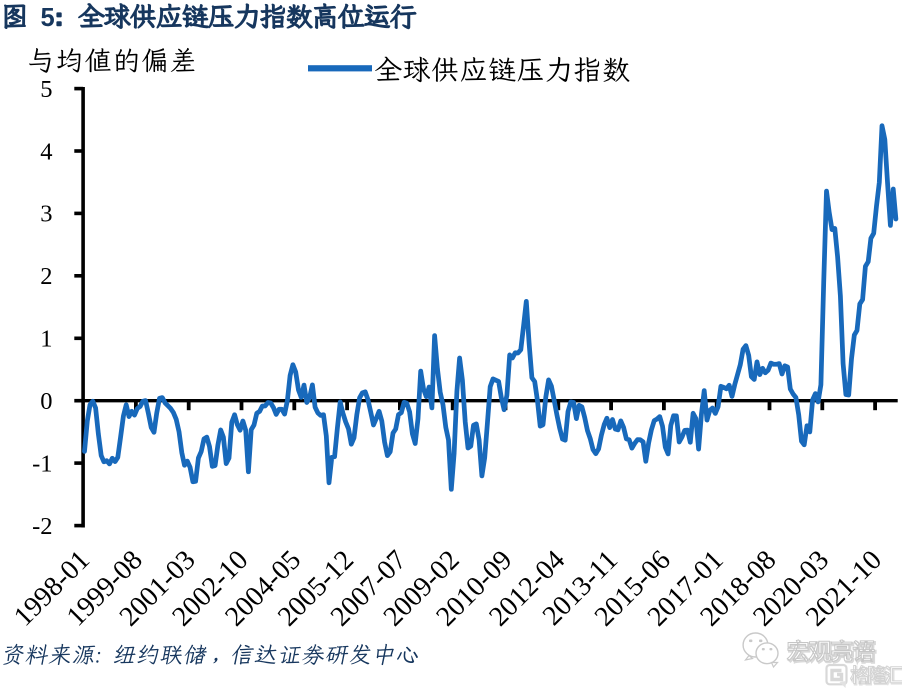  Describe the element at coordinates (46, 214) in the screenshot. I see `svg-text: 3` at that location.